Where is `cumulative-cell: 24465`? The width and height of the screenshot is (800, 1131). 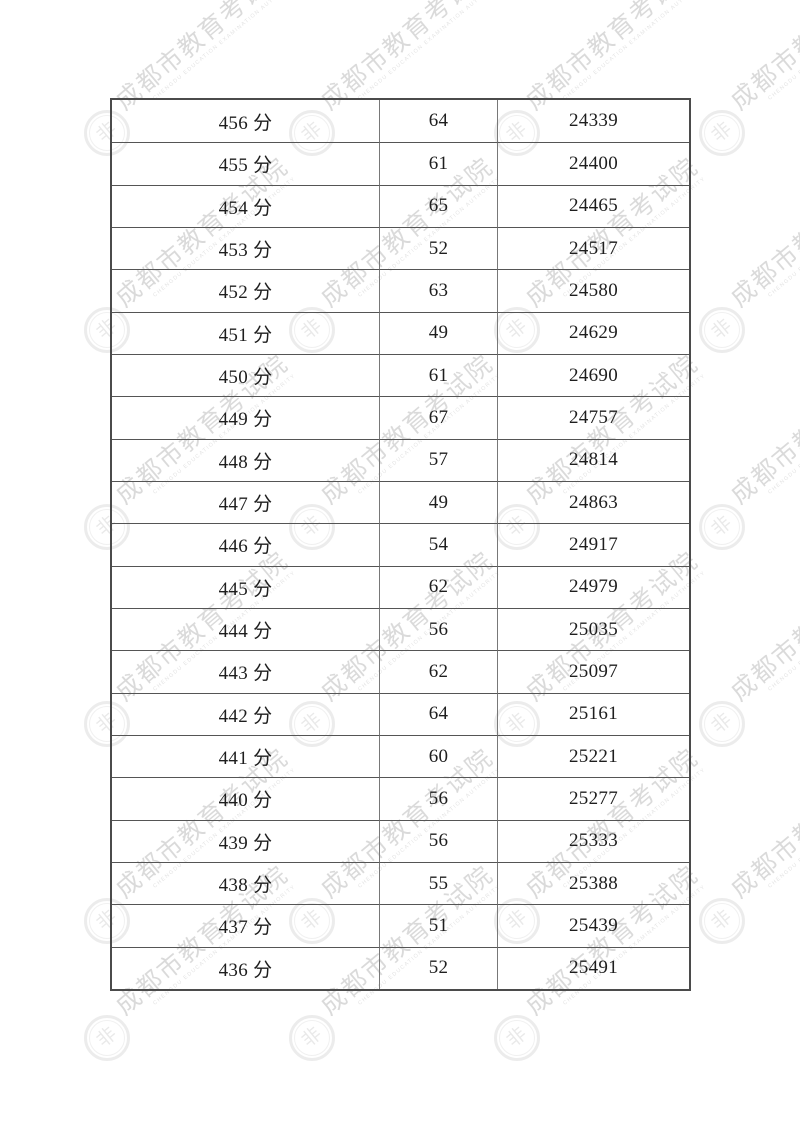 cumulative-cell: 24465 is located at coordinates (593, 205).